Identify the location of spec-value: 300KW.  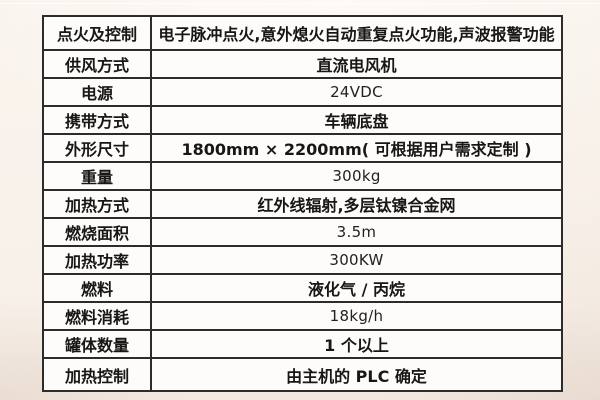
(356, 260).